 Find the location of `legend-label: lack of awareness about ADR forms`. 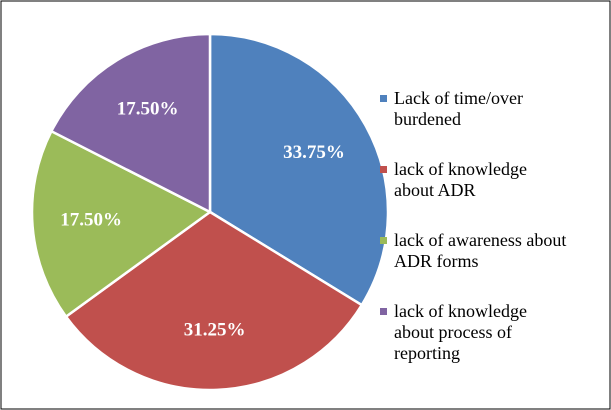

legend-label: lack of awareness about ADR forms is located at coordinates (480, 250).